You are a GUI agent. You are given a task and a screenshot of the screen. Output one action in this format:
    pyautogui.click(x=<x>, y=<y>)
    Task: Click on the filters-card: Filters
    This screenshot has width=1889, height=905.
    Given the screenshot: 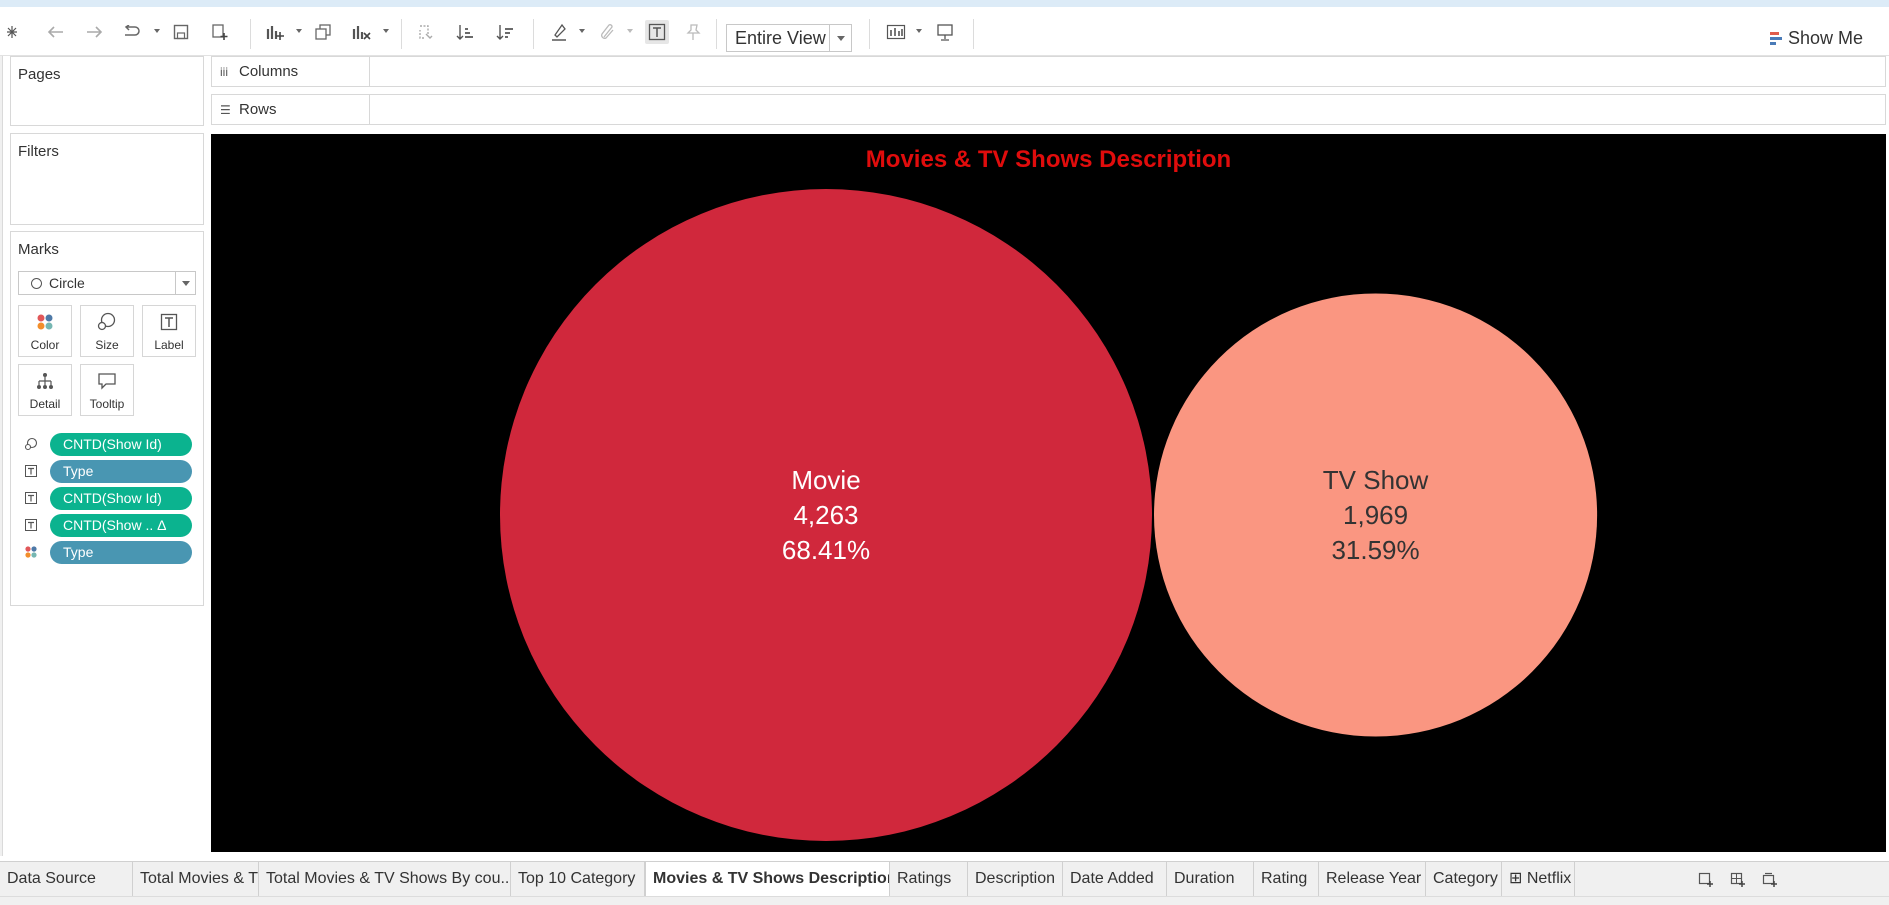 What is the action you would take?
    pyautogui.click(x=107, y=179)
    